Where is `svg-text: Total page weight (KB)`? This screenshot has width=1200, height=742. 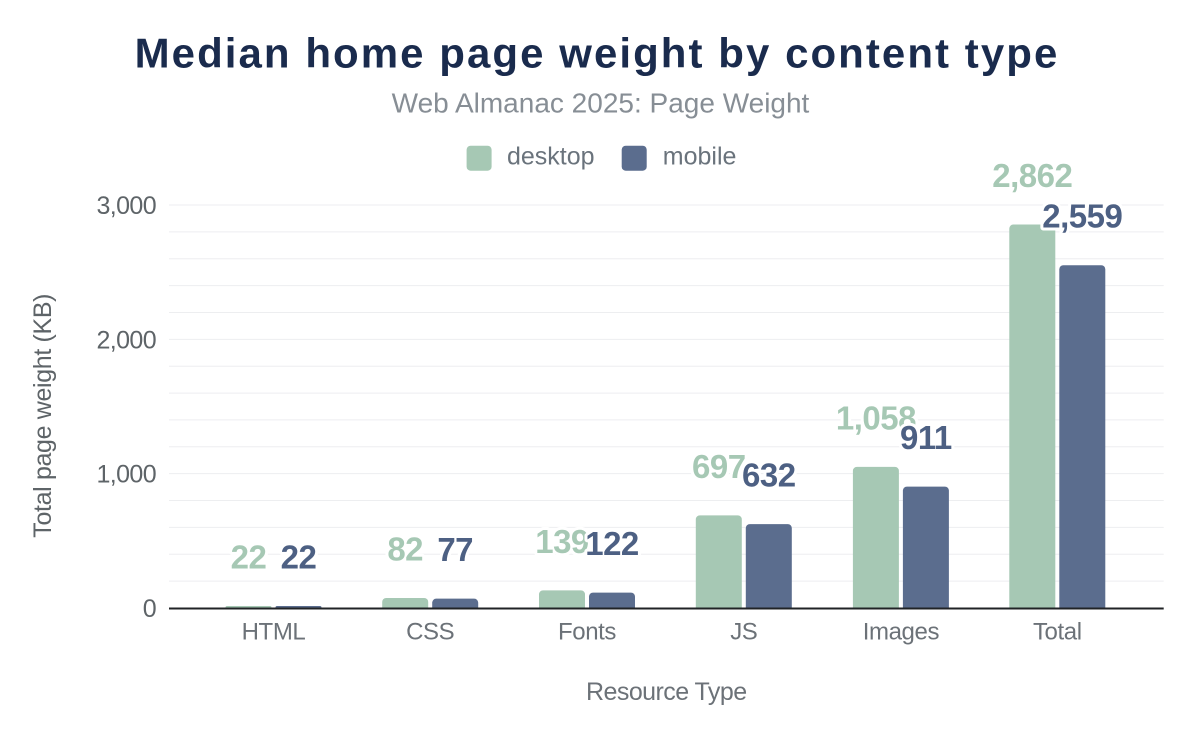
svg-text: Total page weight (KB) is located at coordinates (43, 416).